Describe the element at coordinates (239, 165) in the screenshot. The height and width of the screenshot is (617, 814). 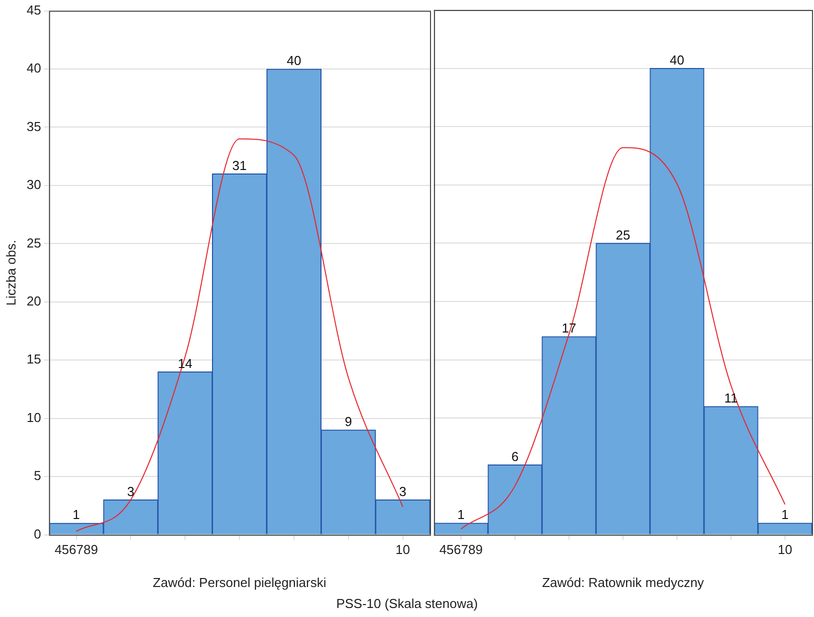
I see `data-label: 31` at that location.